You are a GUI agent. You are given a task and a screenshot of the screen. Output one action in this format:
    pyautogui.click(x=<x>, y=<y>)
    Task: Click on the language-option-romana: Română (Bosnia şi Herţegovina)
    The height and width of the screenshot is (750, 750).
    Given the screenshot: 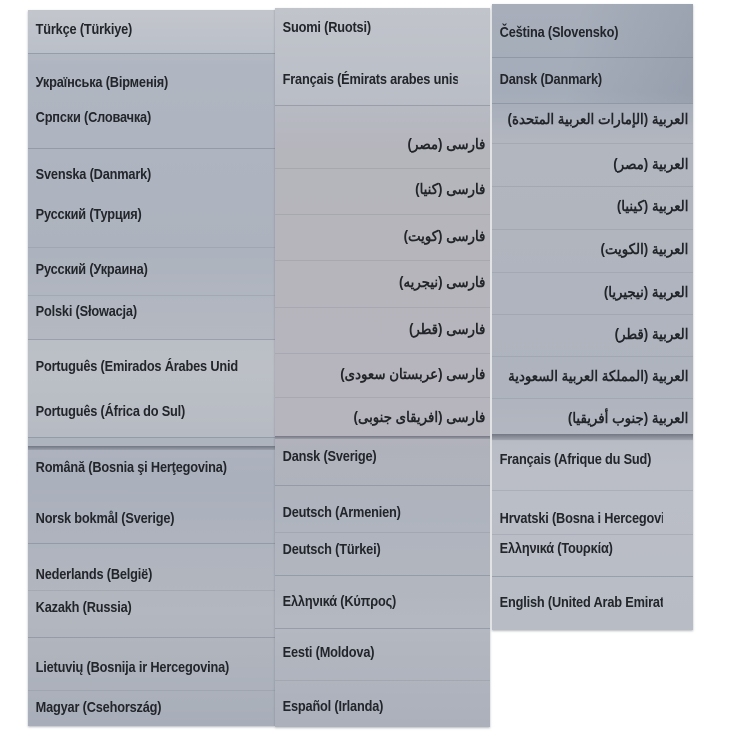 What is the action you would take?
    pyautogui.click(x=131, y=467)
    